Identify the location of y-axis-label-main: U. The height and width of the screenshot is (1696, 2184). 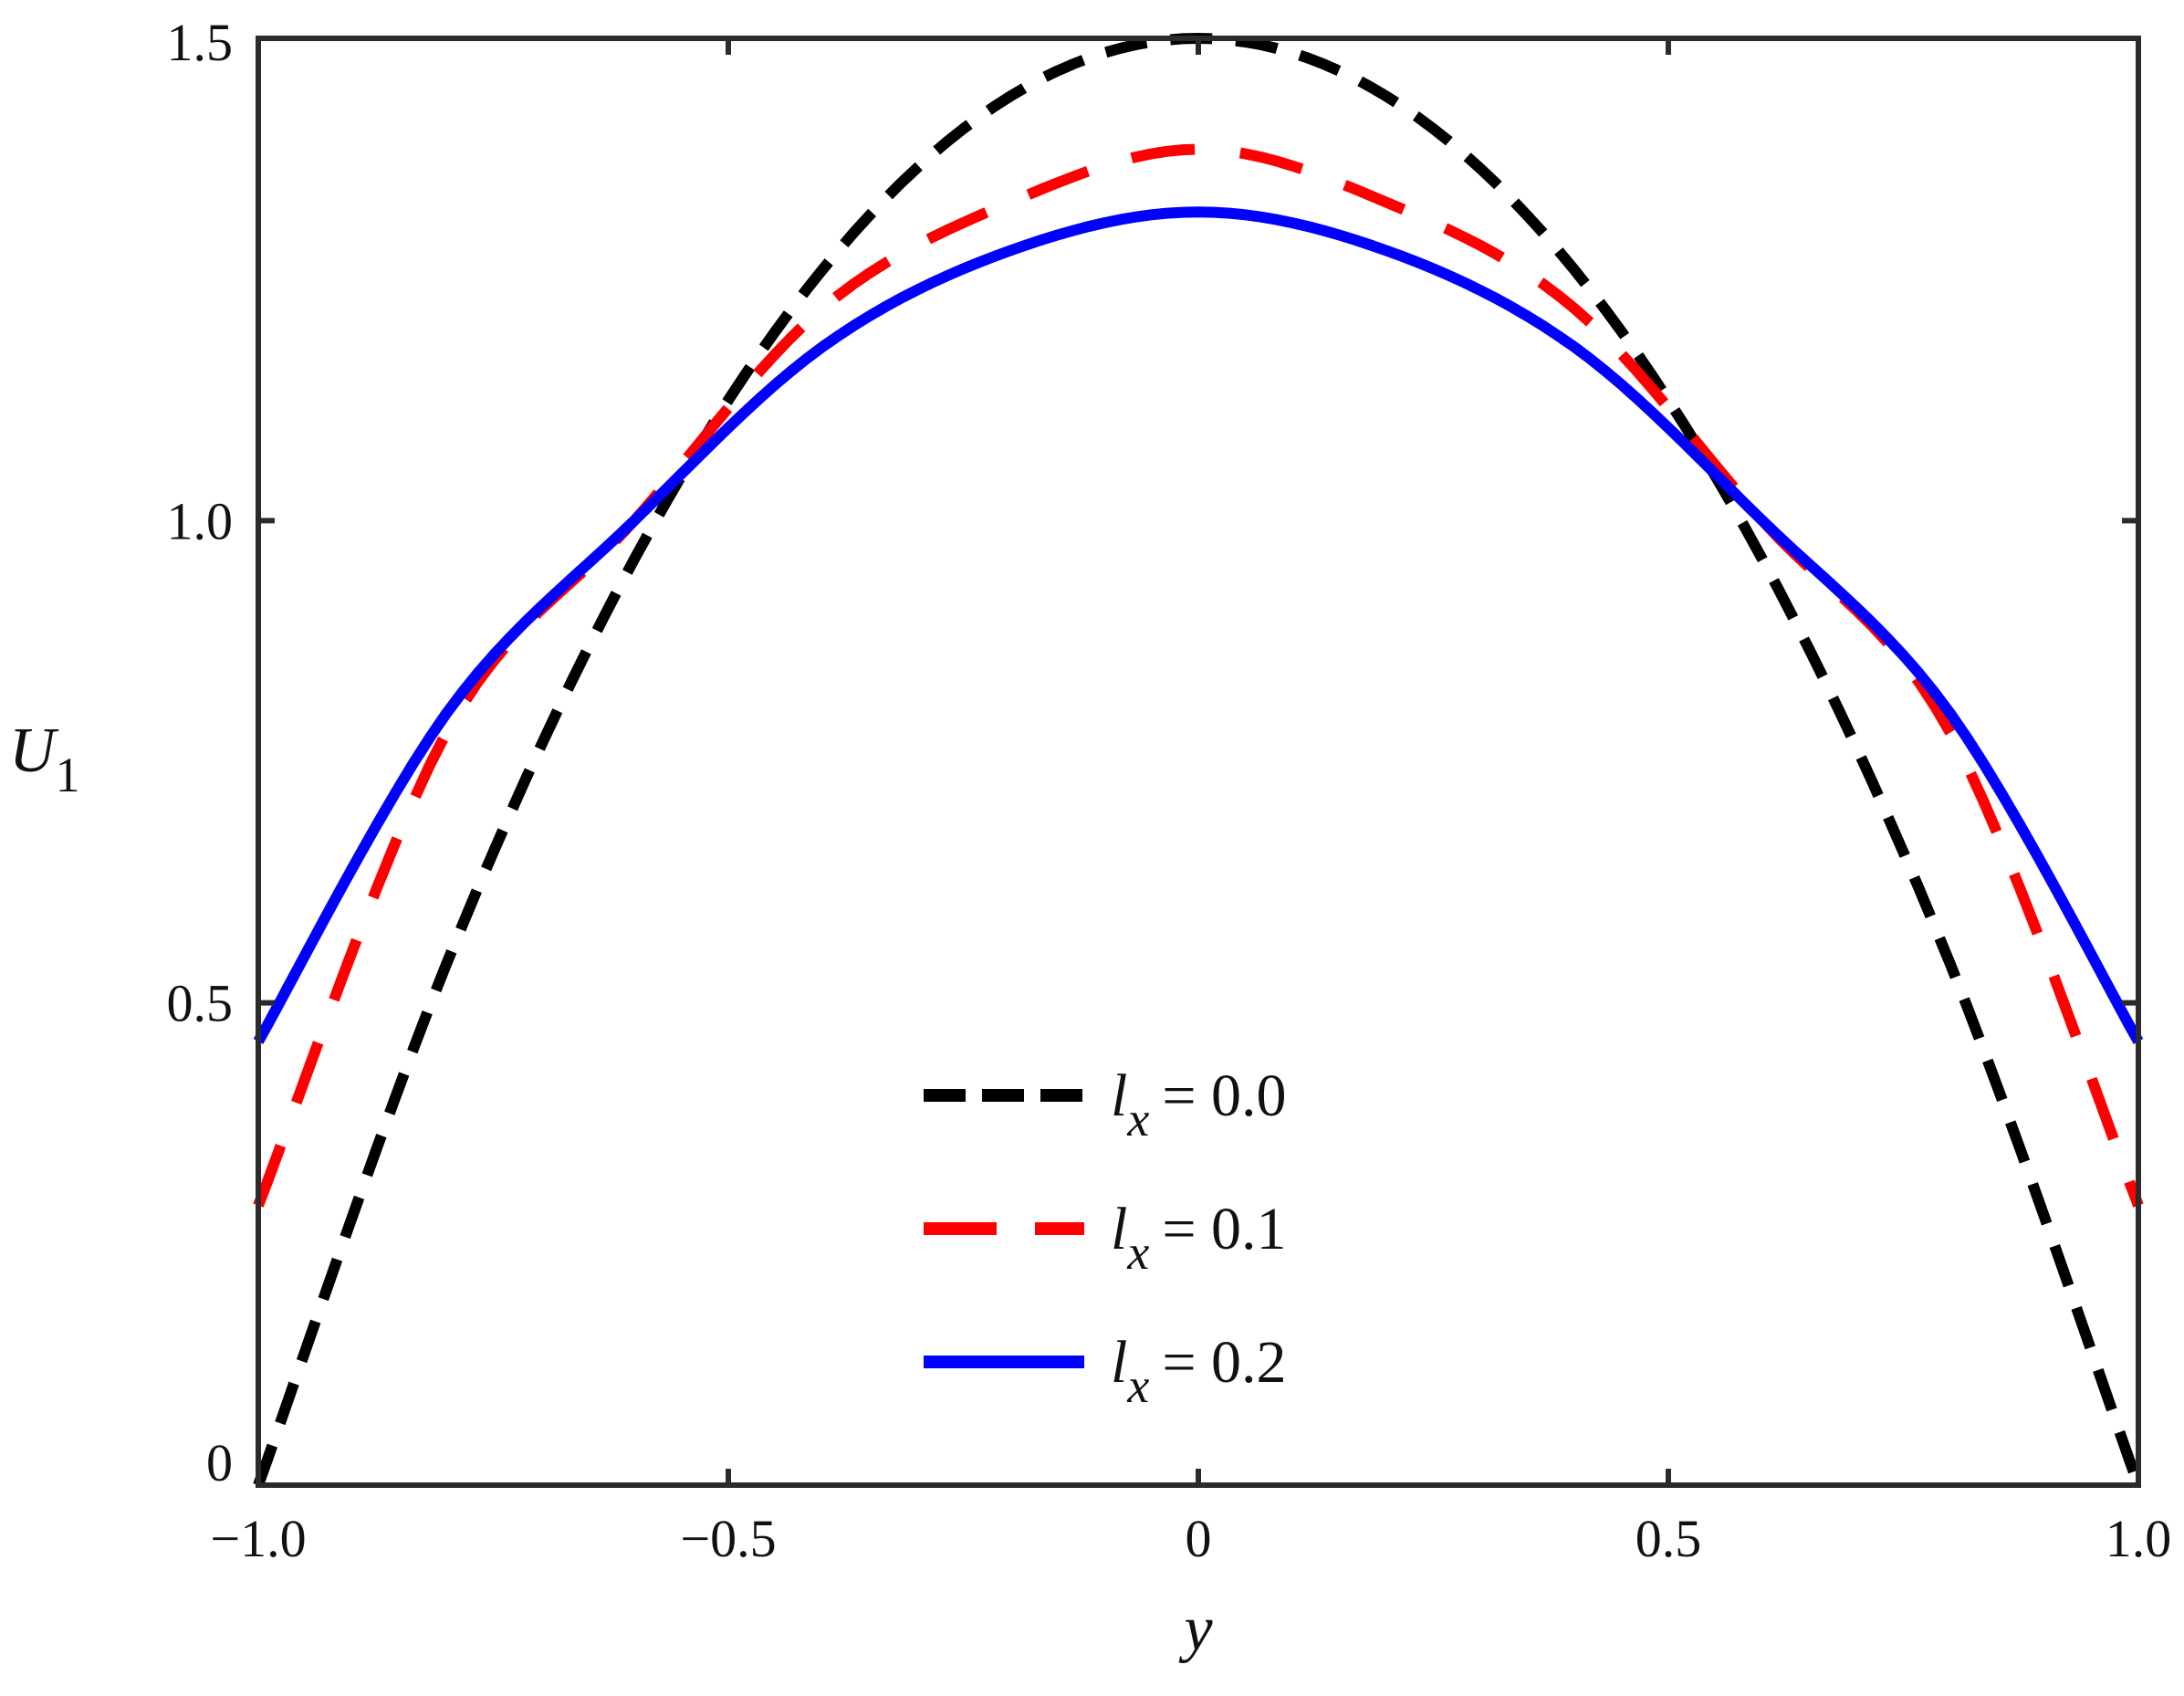
(34, 751).